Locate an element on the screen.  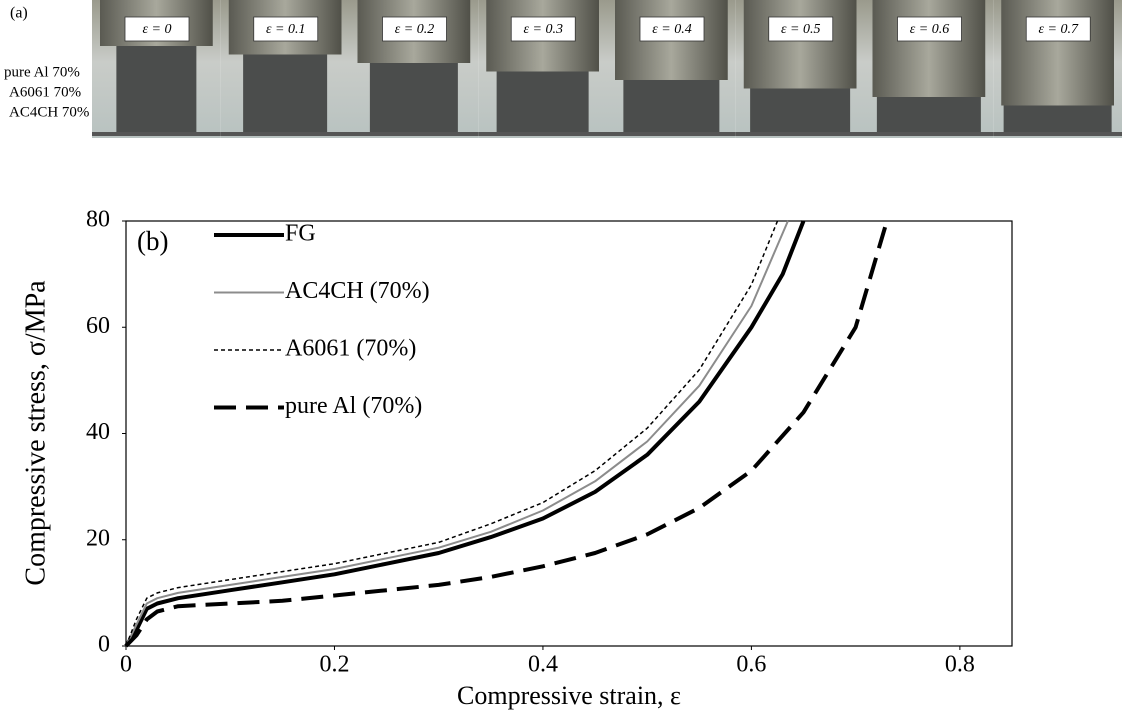
frame-label: ε = 0.4 is located at coordinates (671, 29).